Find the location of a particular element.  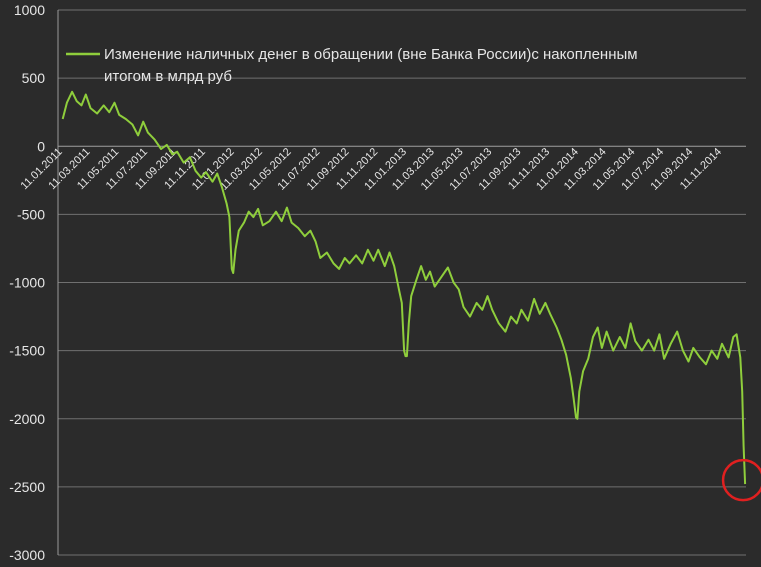

y-tick-label: -2500 is located at coordinates (27, 487).